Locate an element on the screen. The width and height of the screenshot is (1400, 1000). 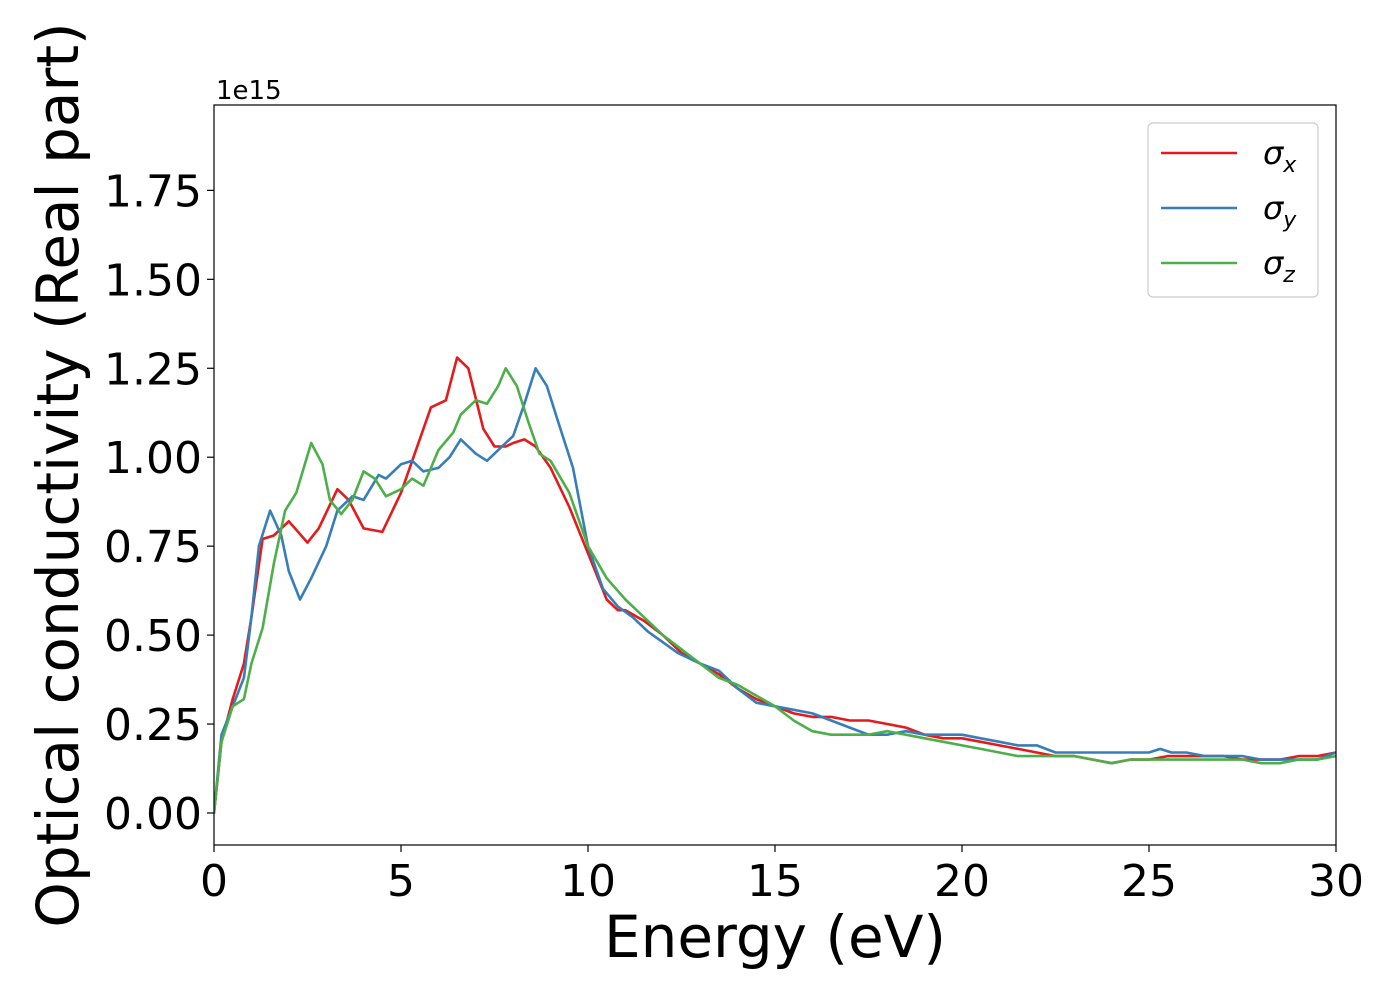
y-axis-title: Optical conductivity (Real part) is located at coordinates (58, 474).